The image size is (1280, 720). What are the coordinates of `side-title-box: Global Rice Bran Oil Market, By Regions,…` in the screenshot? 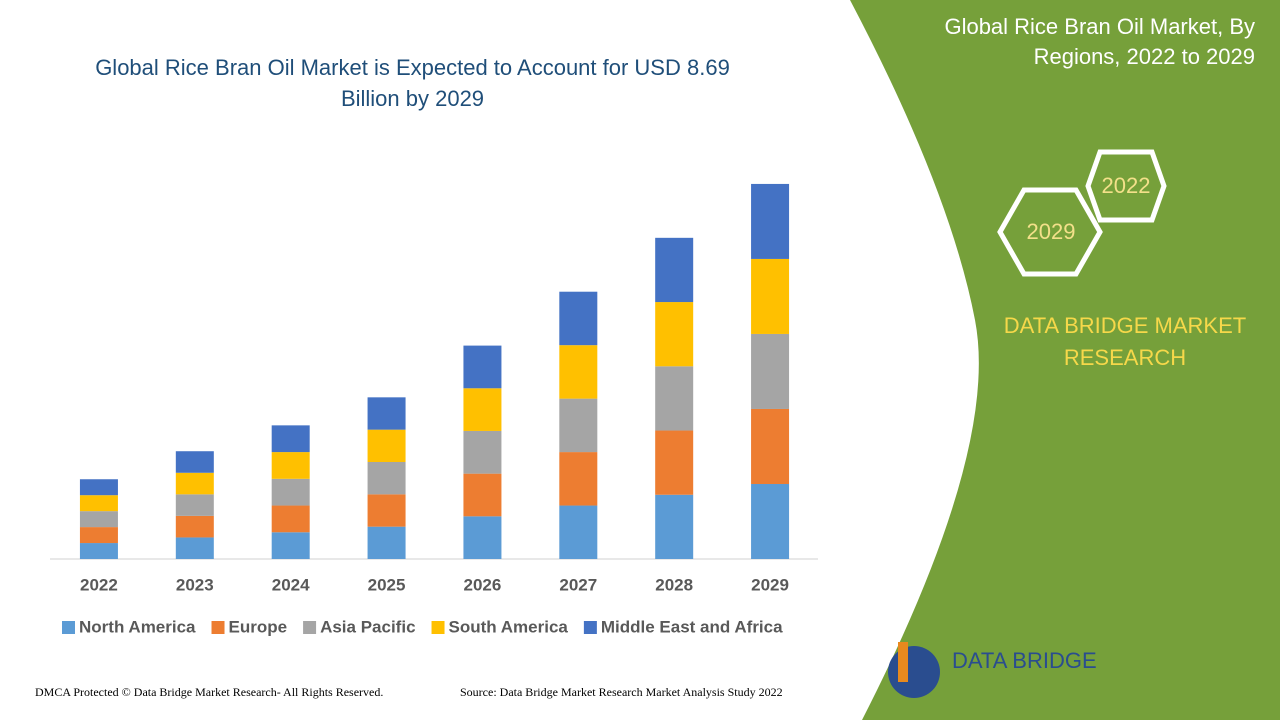 It's located at (1099, 41).